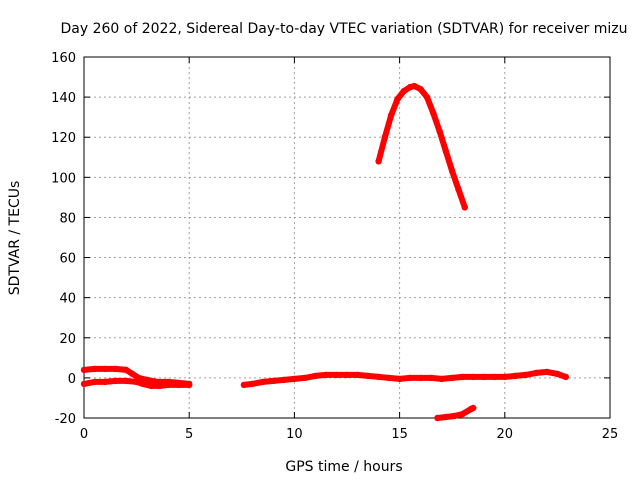 The height and width of the screenshot is (480, 640). I want to click on y-tick-label: 60, so click(67, 259).